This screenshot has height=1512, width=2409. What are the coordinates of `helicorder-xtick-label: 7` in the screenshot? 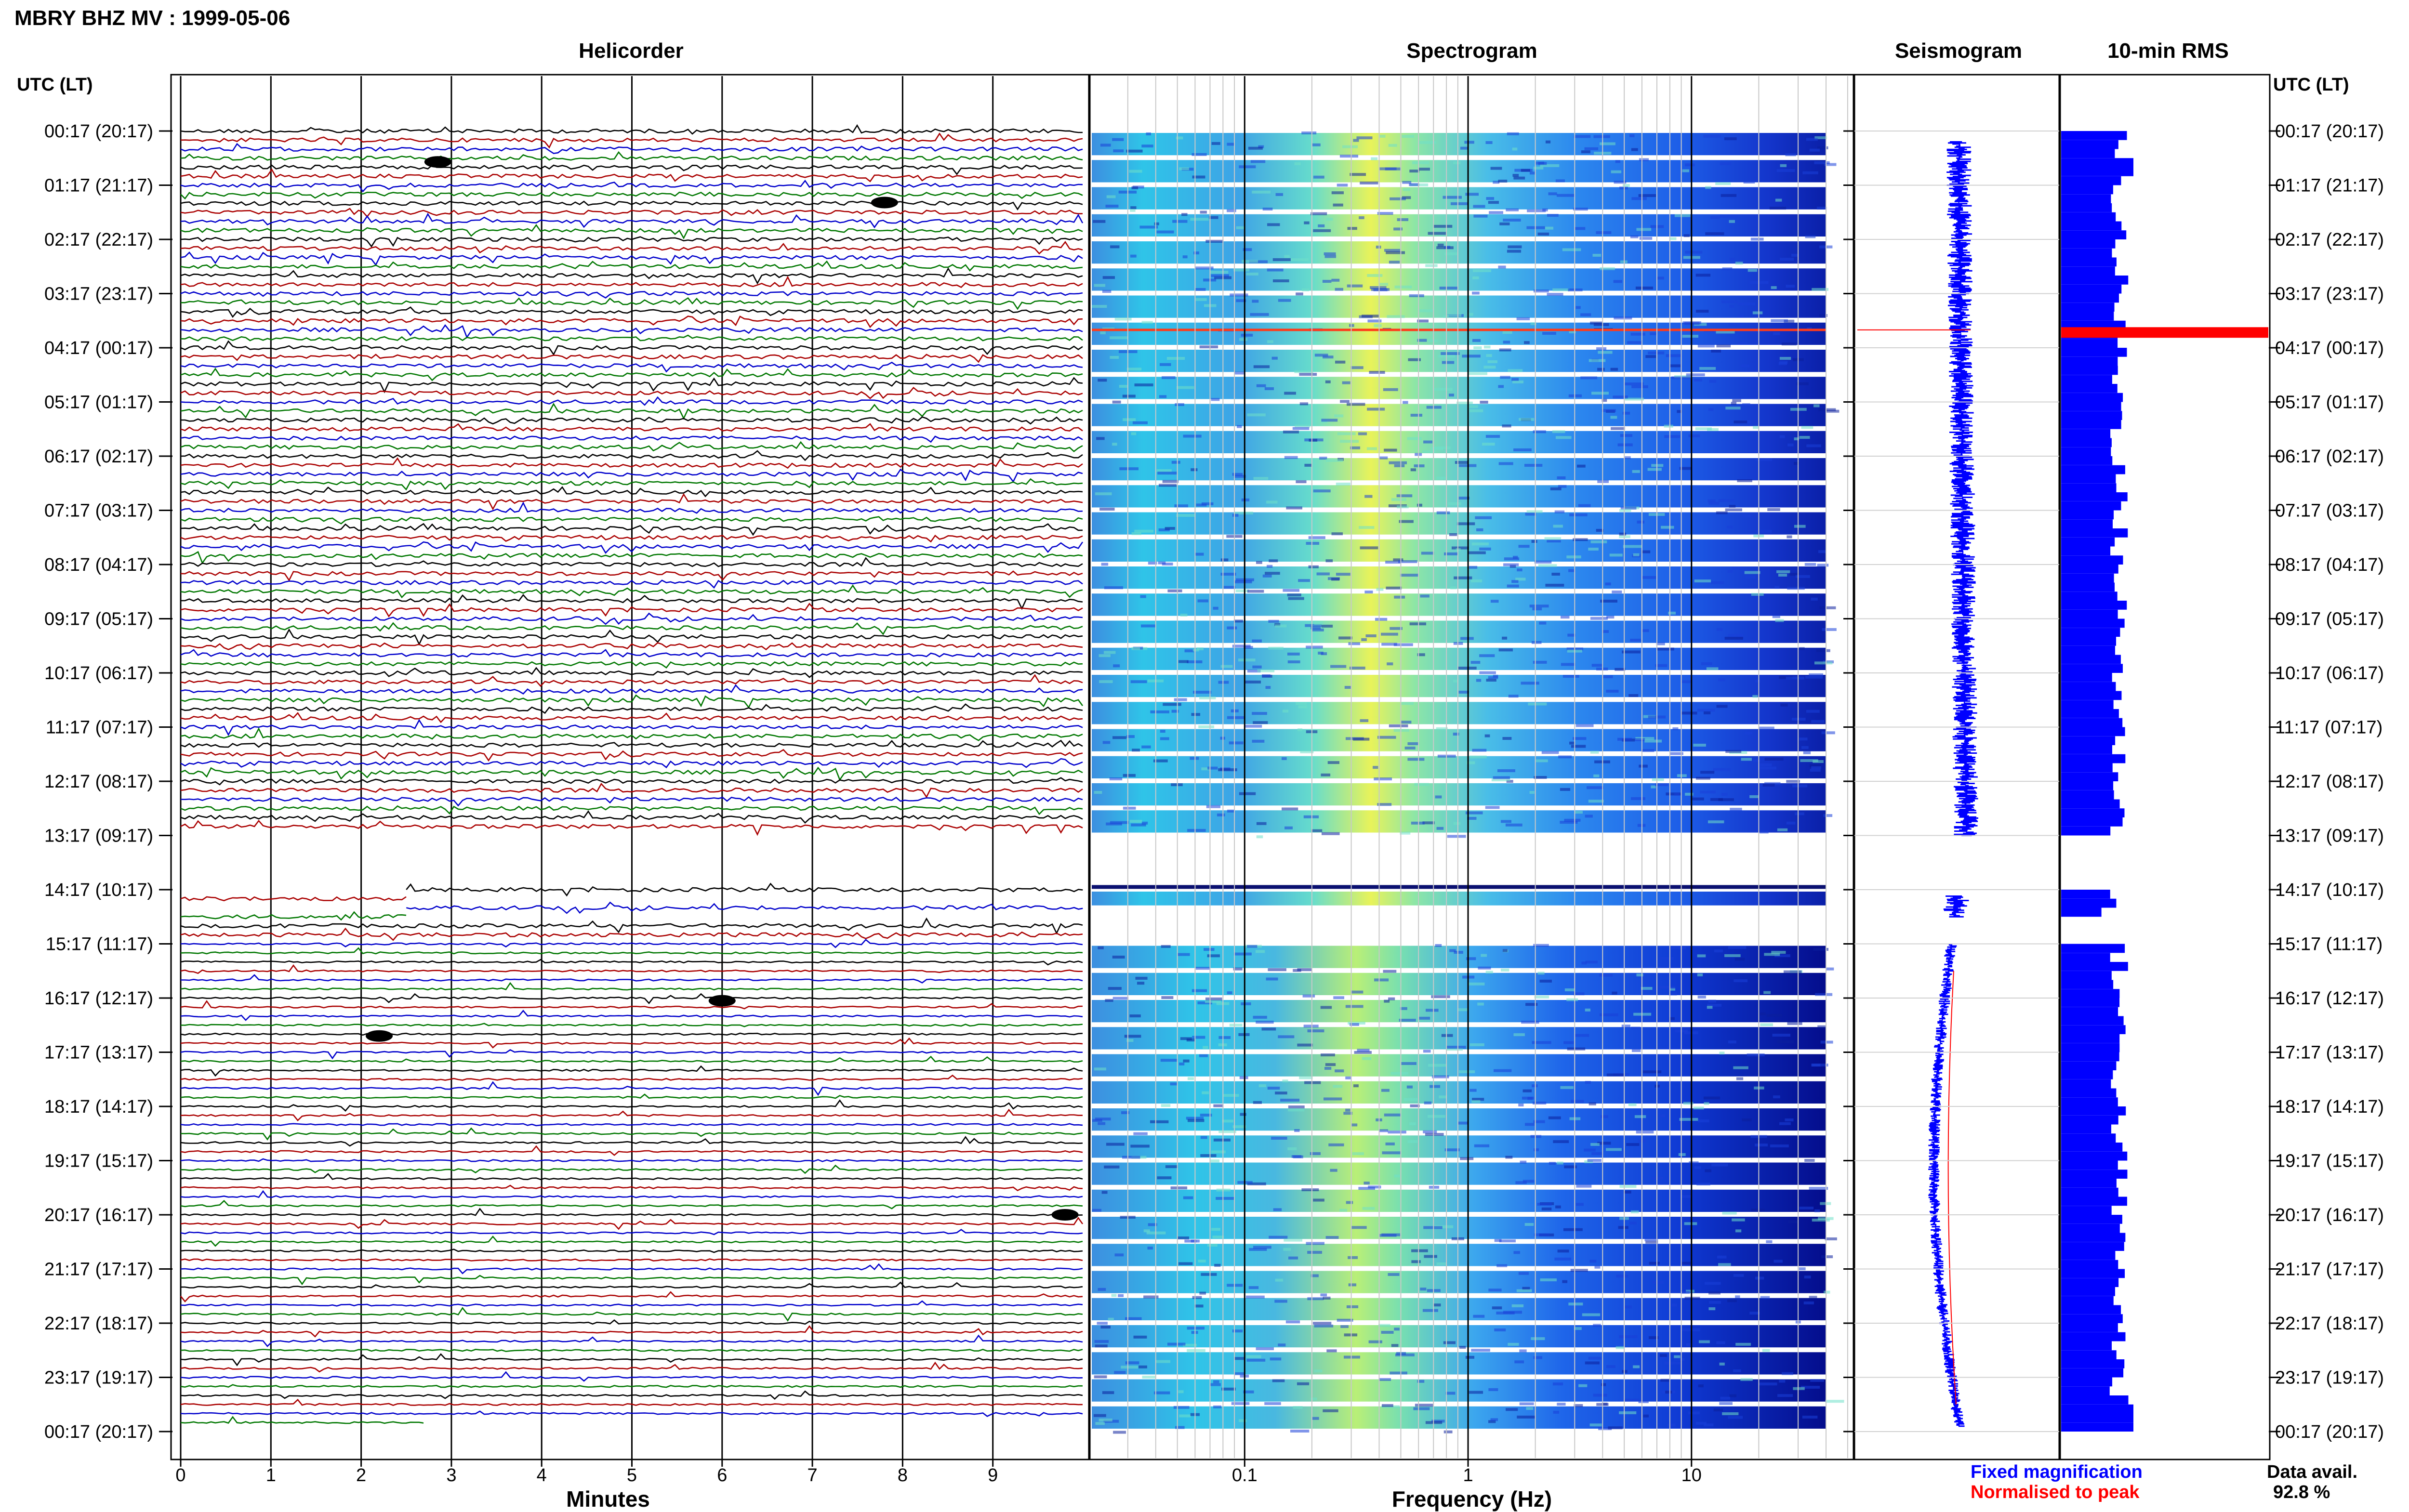 It's located at (813, 1475).